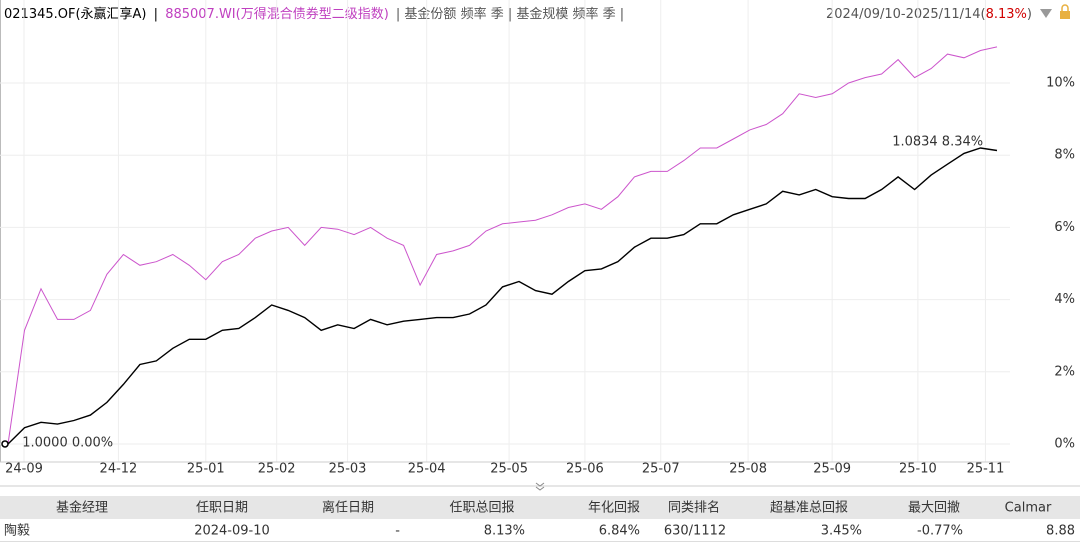 The width and height of the screenshot is (1080, 546). Describe the element at coordinates (75, 14) in the screenshot. I see `fund-legend: 021345.OF(永赢汇享A)` at that location.